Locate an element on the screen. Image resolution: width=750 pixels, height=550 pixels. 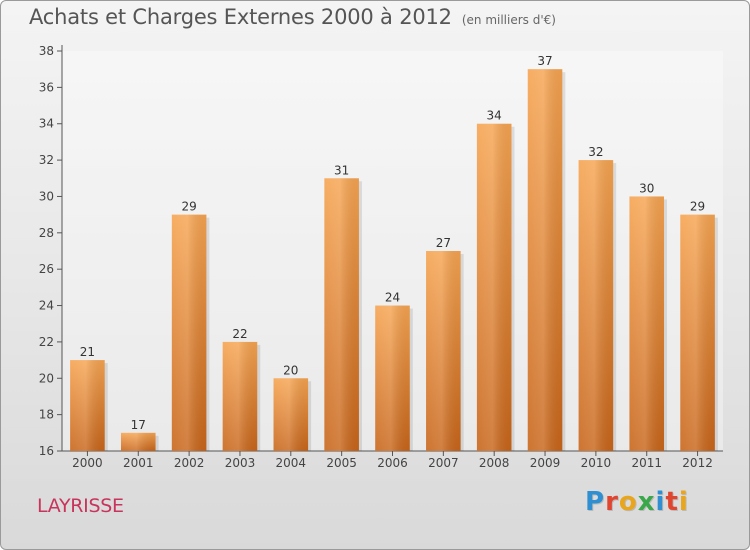
y-tick-label: 28 is located at coordinates (46, 233).